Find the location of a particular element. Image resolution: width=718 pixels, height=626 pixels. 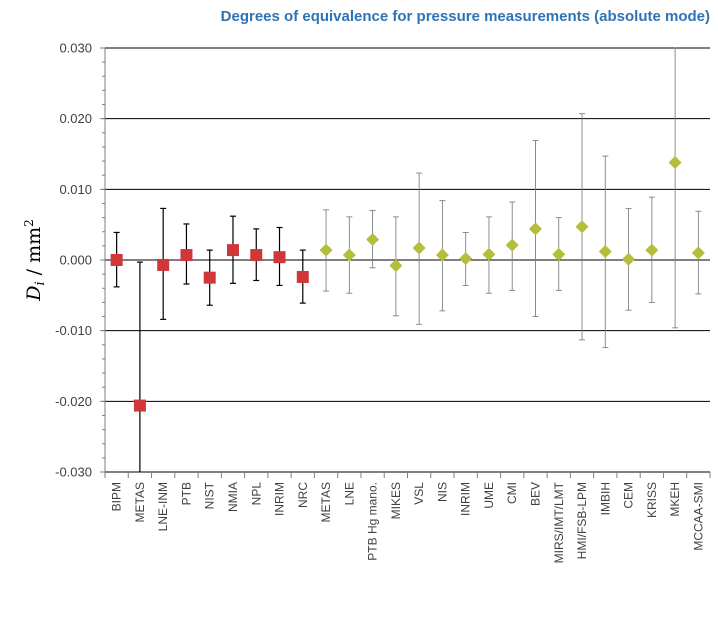

y-axis-title-main: D is located at coordinates (34, 294).